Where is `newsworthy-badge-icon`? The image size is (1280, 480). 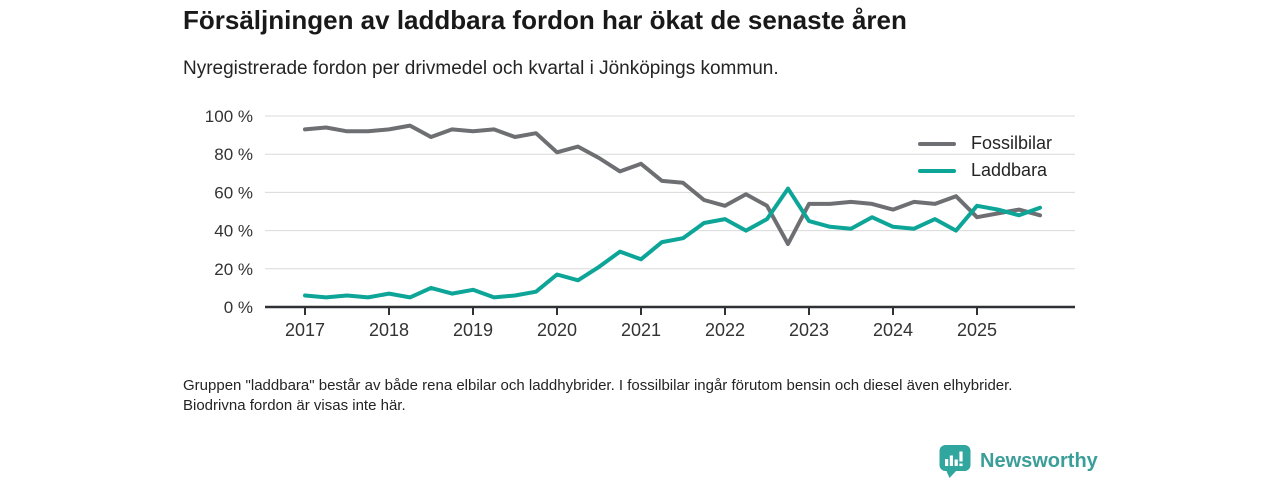 newsworthy-badge-icon is located at coordinates (955, 461).